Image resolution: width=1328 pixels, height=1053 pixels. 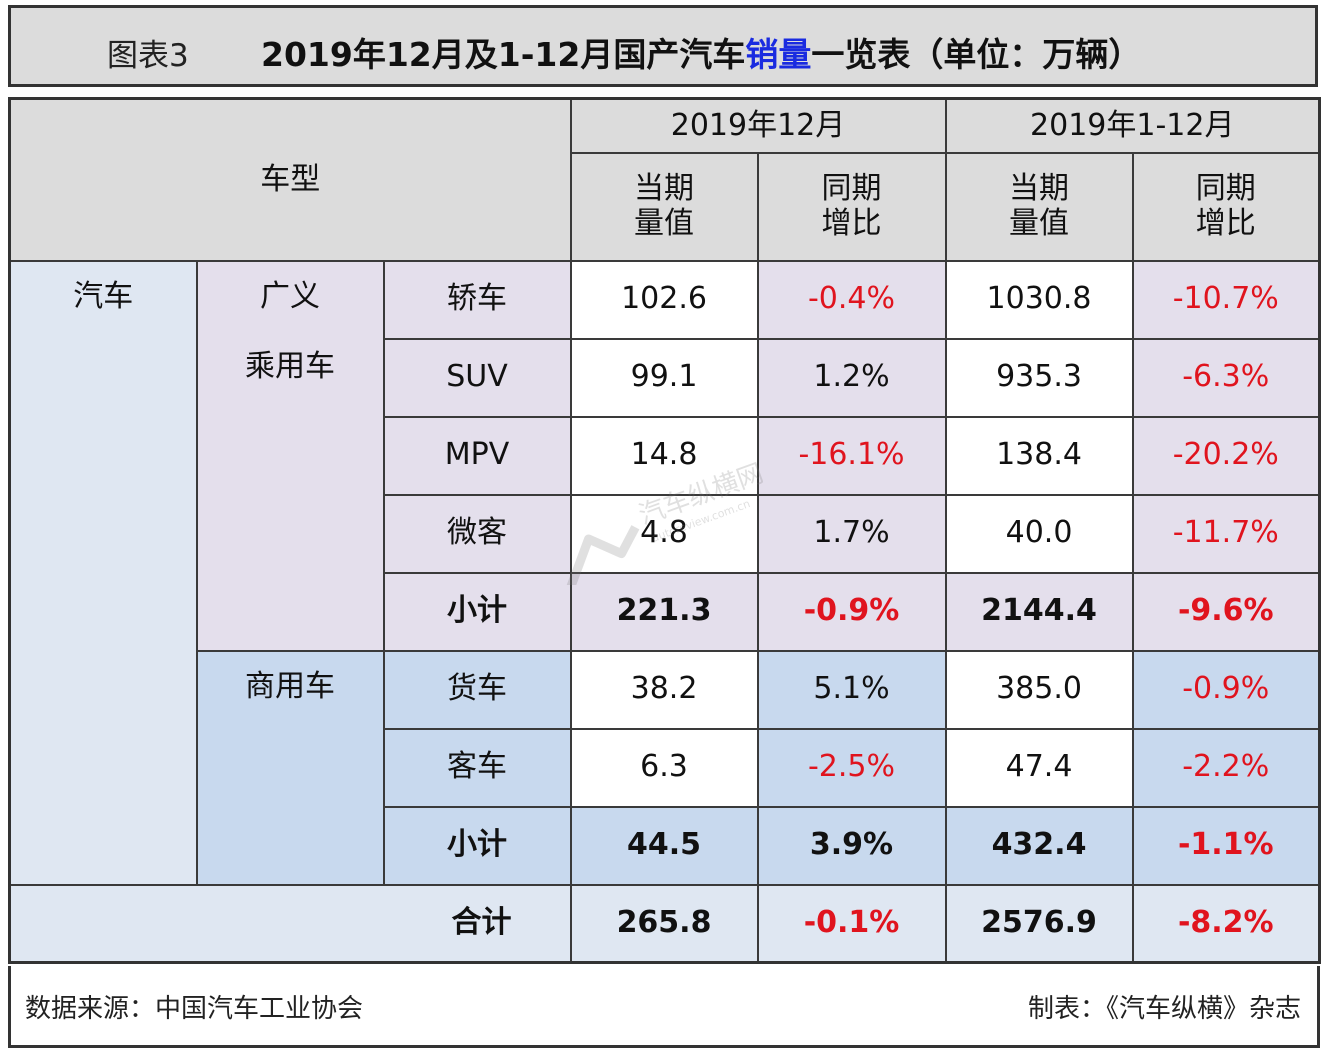 What do you see at coordinates (664, 299) in the screenshot?
I see `dec-value: 102.6` at bounding box center [664, 299].